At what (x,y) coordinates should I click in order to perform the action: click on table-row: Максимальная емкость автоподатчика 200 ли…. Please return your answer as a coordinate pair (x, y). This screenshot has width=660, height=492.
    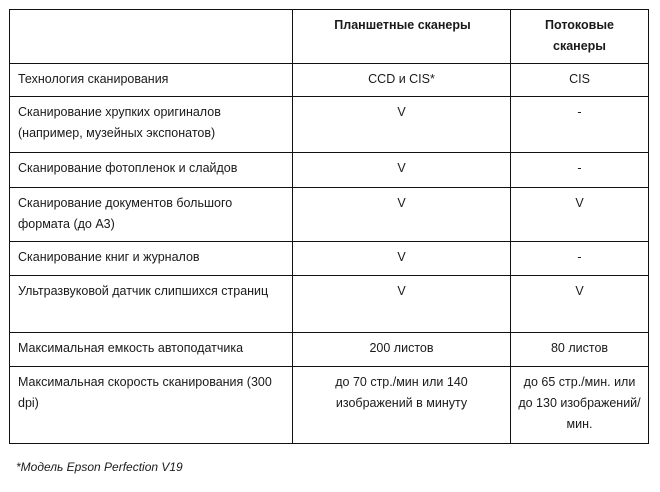
    Looking at the image, I should click on (329, 349).